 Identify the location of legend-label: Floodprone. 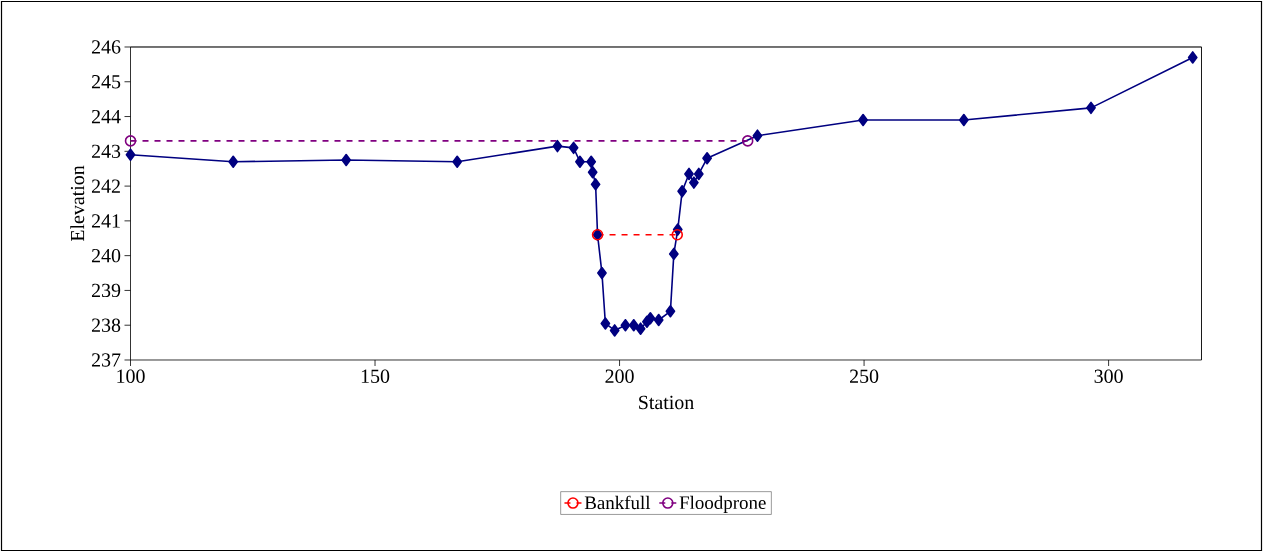
(722, 504).